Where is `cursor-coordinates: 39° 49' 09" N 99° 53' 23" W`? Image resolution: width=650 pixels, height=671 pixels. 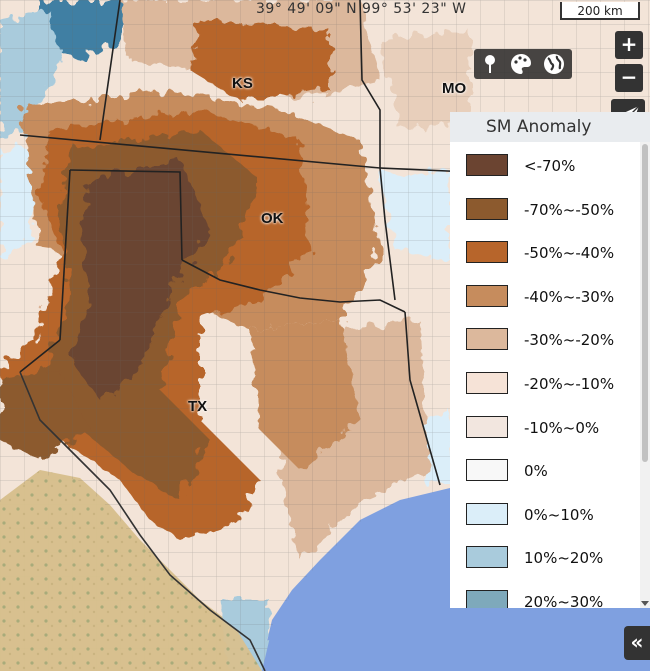
cursor-coordinates: 39° 49' 09" N 99° 53' 23" W is located at coordinates (361, 9).